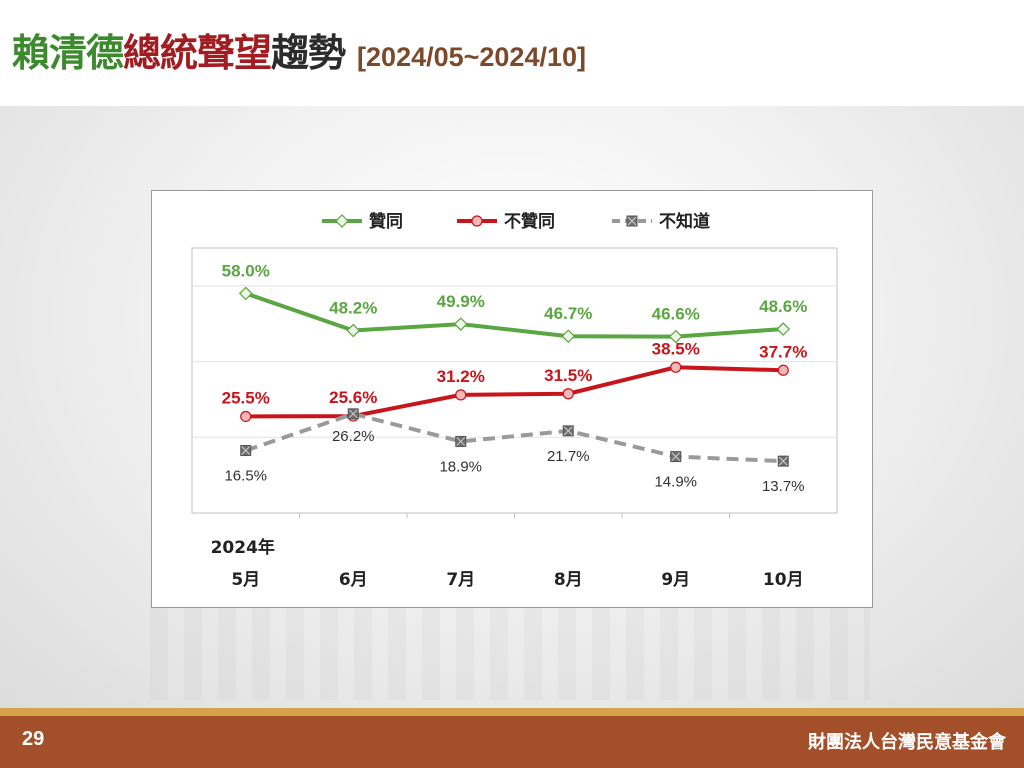  Describe the element at coordinates (783, 306) in the screenshot. I see `data-label: 48.6%` at that location.